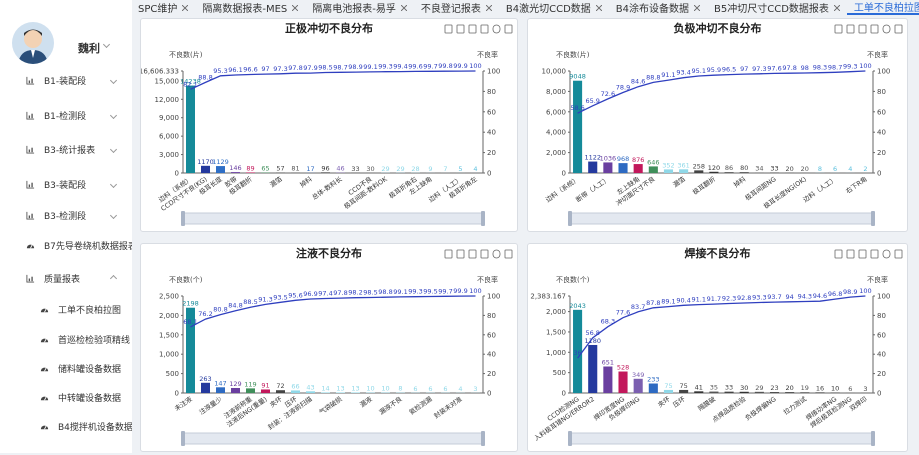 The height and width of the screenshot is (455, 919). What do you see at coordinates (340, 388) in the screenshot?
I see `bar-value-label: 13` at bounding box center [340, 388].